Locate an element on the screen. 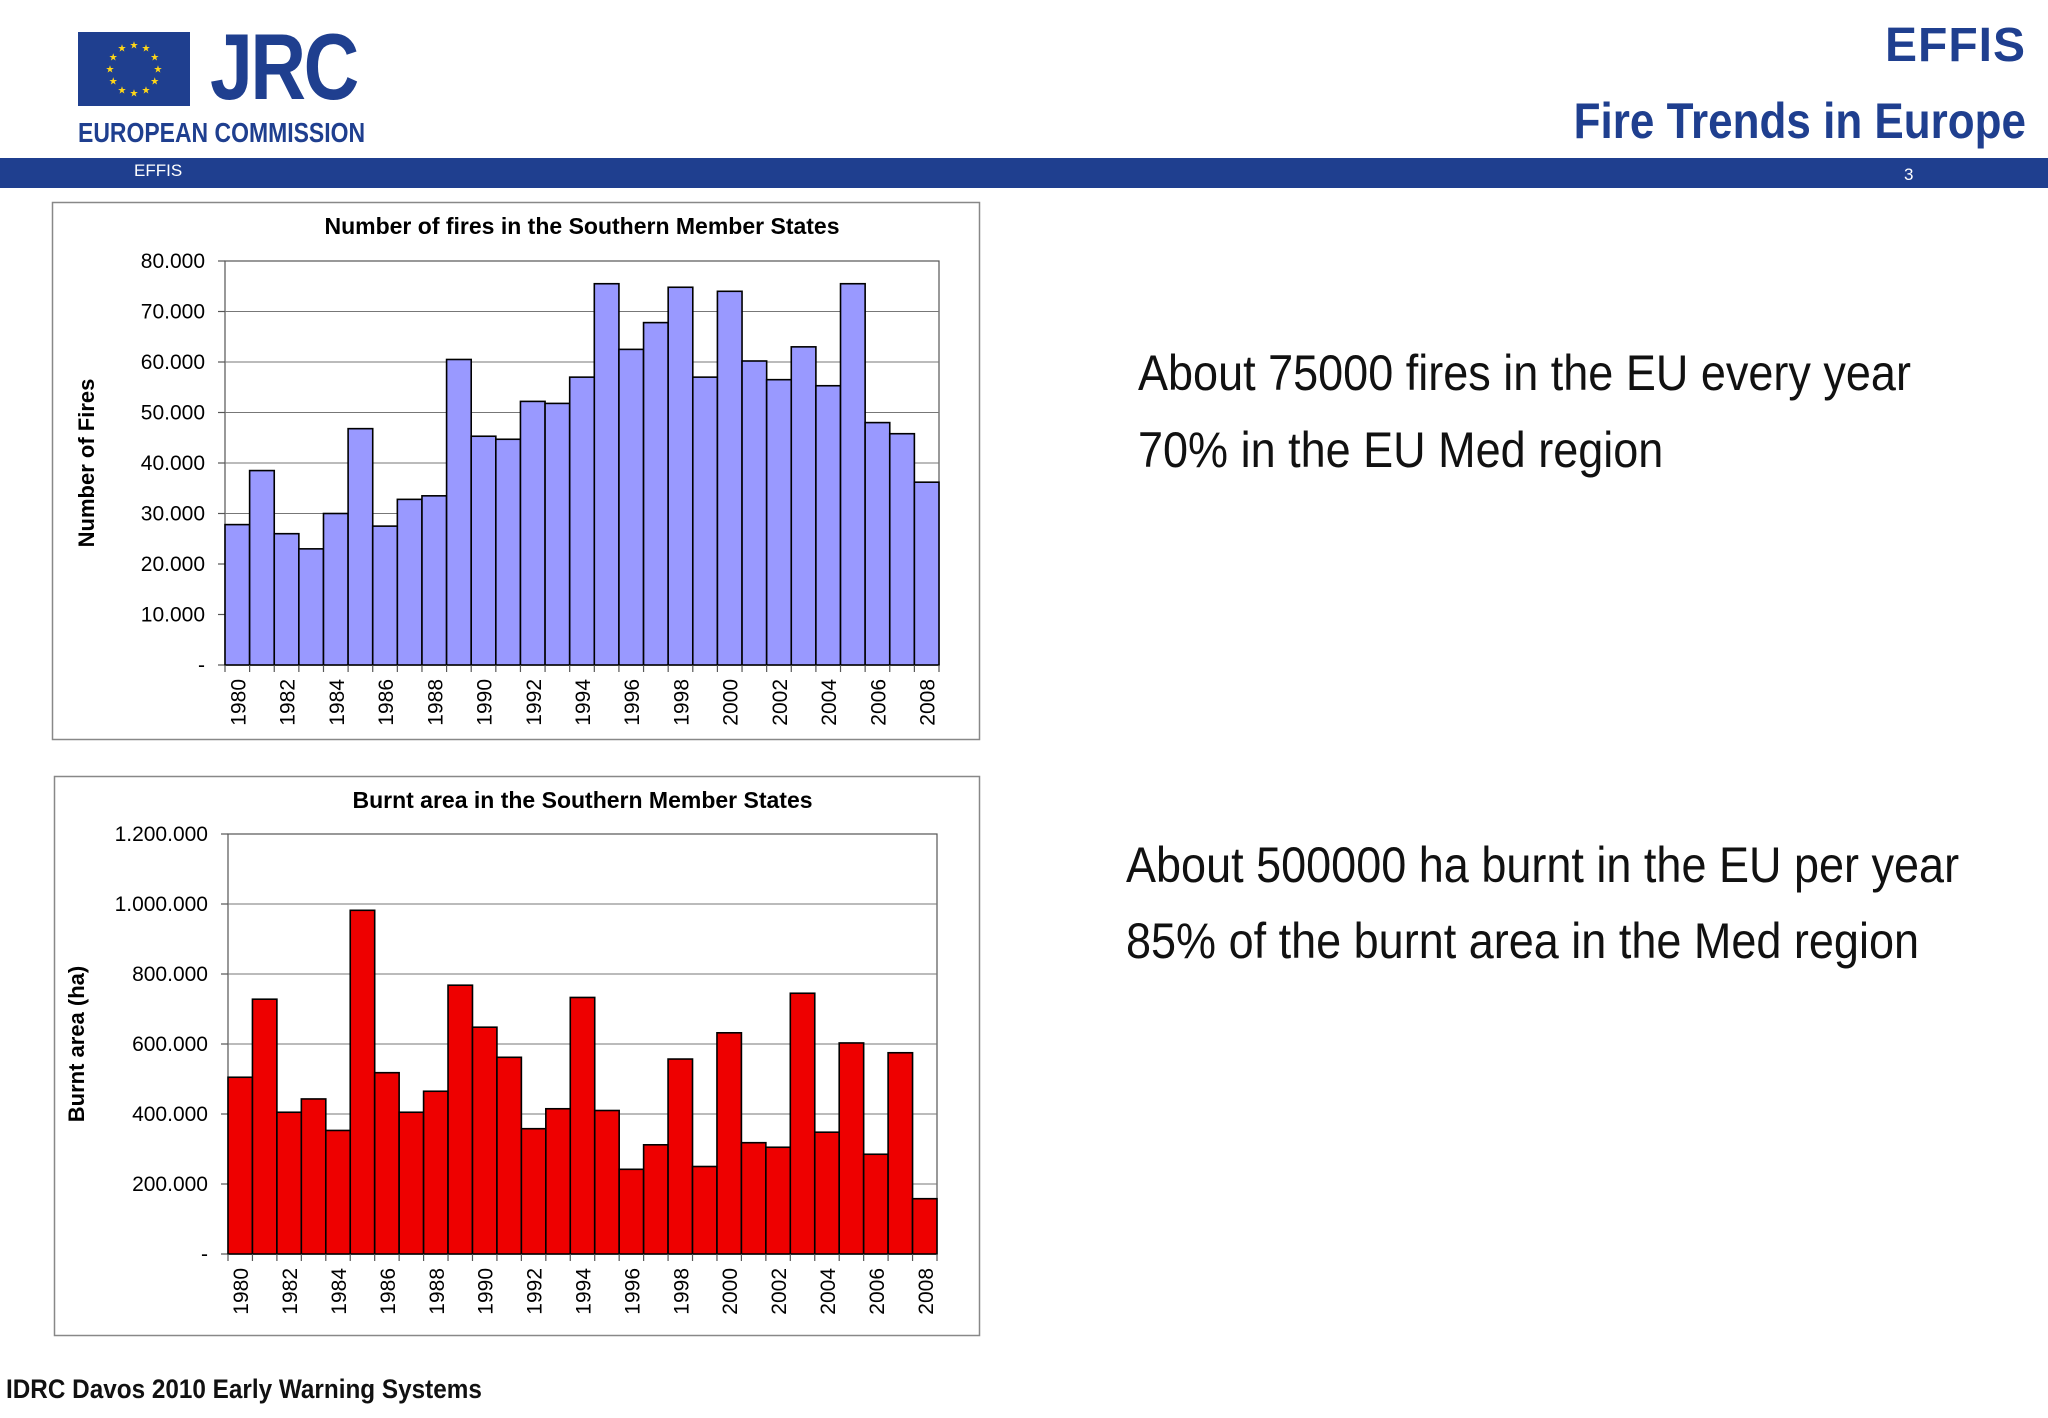 Image resolution: width=2048 pixels, height=1418 pixels. x-tick-label: 2000 is located at coordinates (730, 1291).